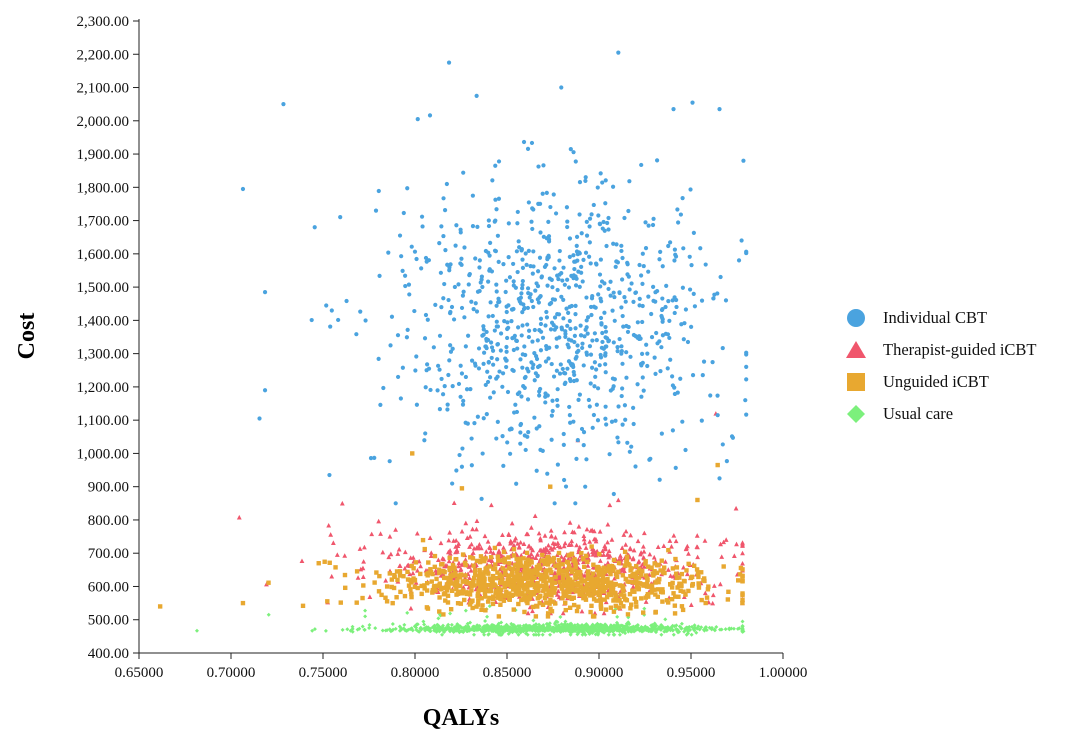 This screenshot has width=1078, height=732. Describe the element at coordinates (103, 122) in the screenshot. I see `y-tick-label: 2,000.00` at that location.